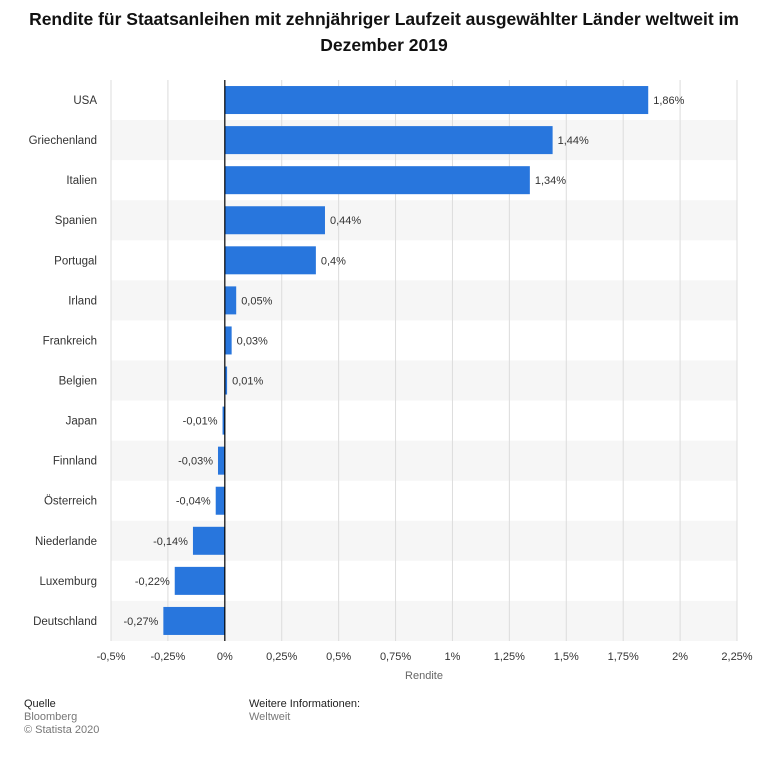  Describe the element at coordinates (252, 341) in the screenshot. I see `data-label: 0,03%` at that location.